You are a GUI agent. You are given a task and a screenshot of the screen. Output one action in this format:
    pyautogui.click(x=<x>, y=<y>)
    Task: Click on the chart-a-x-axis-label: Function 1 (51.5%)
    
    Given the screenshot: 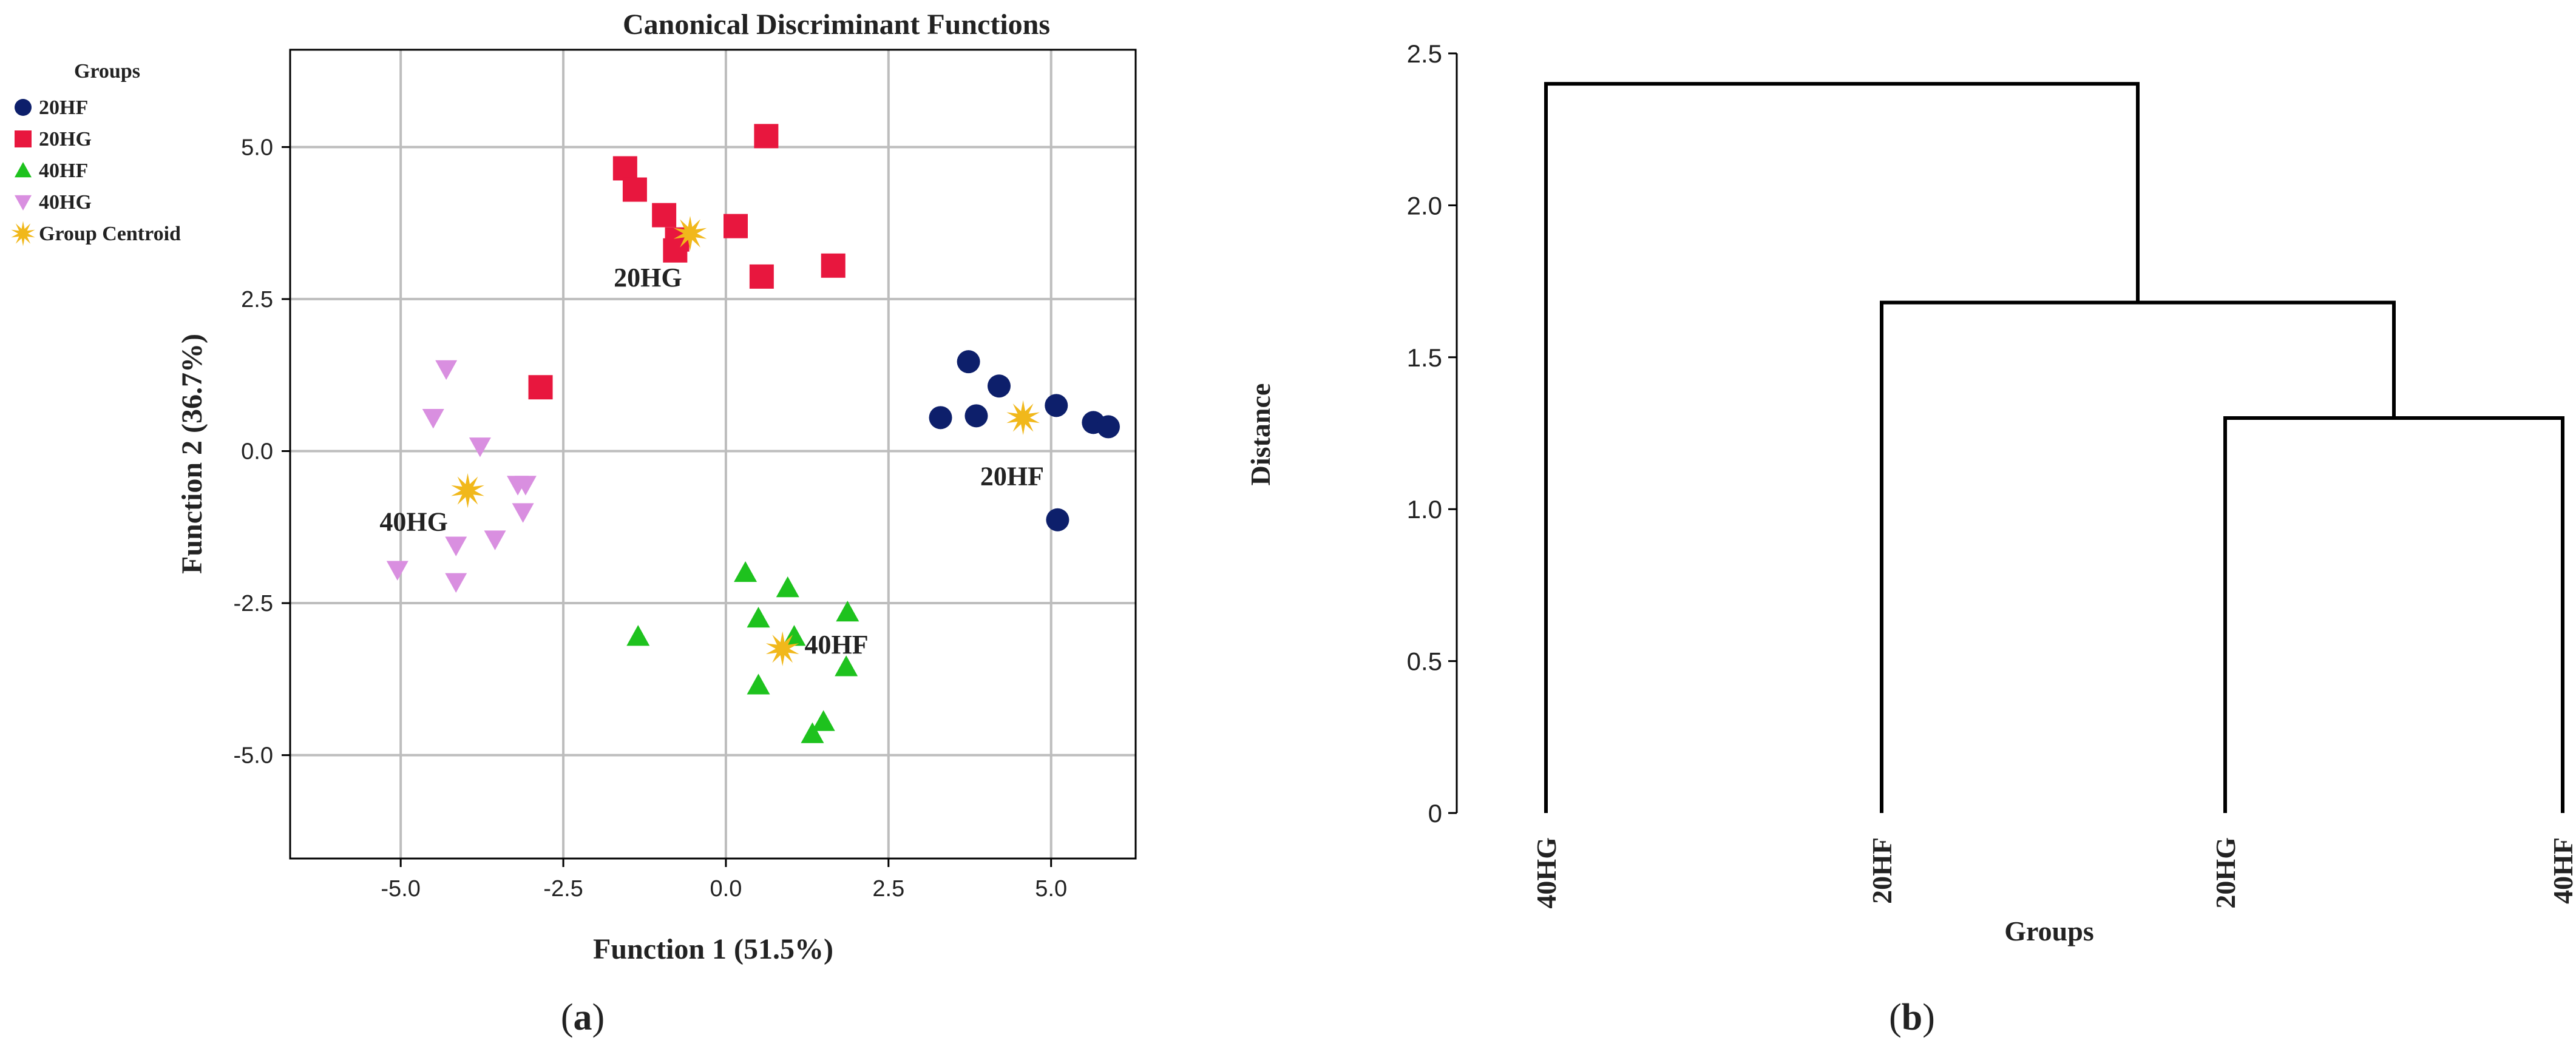 What is the action you would take?
    pyautogui.click(x=713, y=949)
    